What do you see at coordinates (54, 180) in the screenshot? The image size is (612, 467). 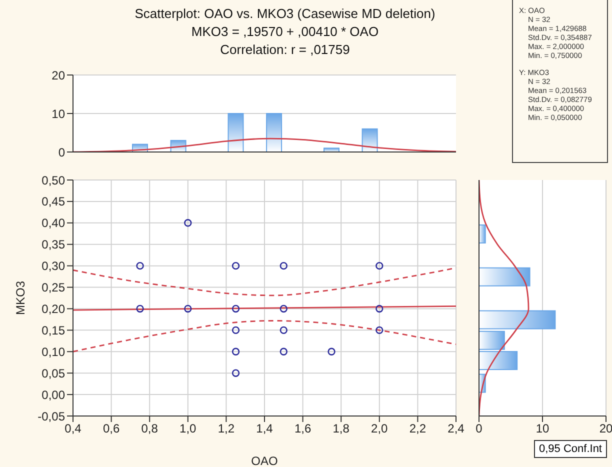 I see `y-tick-label: 0,50` at bounding box center [54, 180].